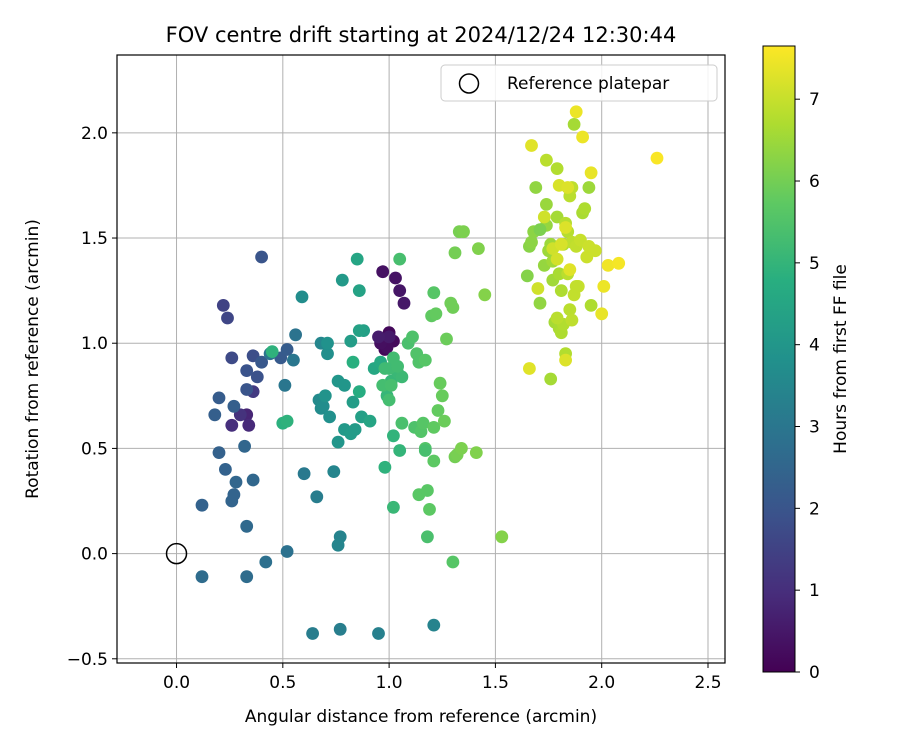 The image size is (900, 754). What do you see at coordinates (814, 264) in the screenshot?
I see `colorbar-tick-label: 5` at bounding box center [814, 264].